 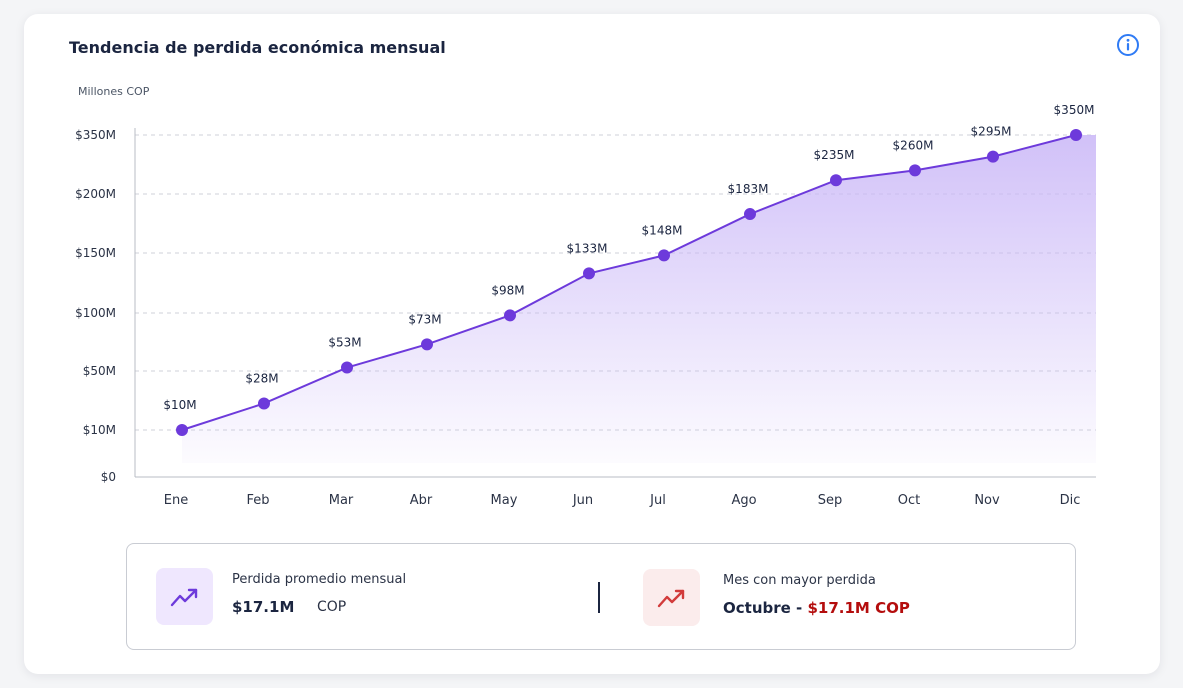 What do you see at coordinates (830, 500) in the screenshot?
I see `x-tick-label: Sep` at bounding box center [830, 500].